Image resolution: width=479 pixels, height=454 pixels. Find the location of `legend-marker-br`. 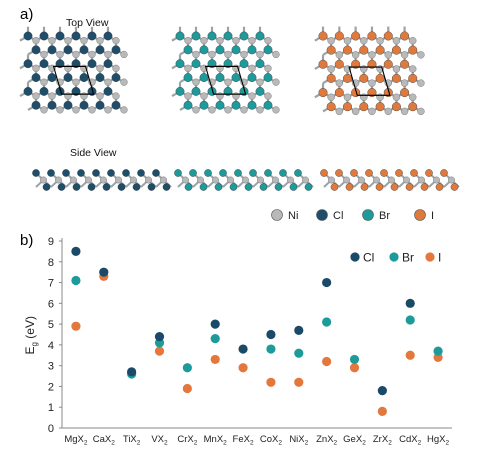

legend-marker-br is located at coordinates (394, 257).